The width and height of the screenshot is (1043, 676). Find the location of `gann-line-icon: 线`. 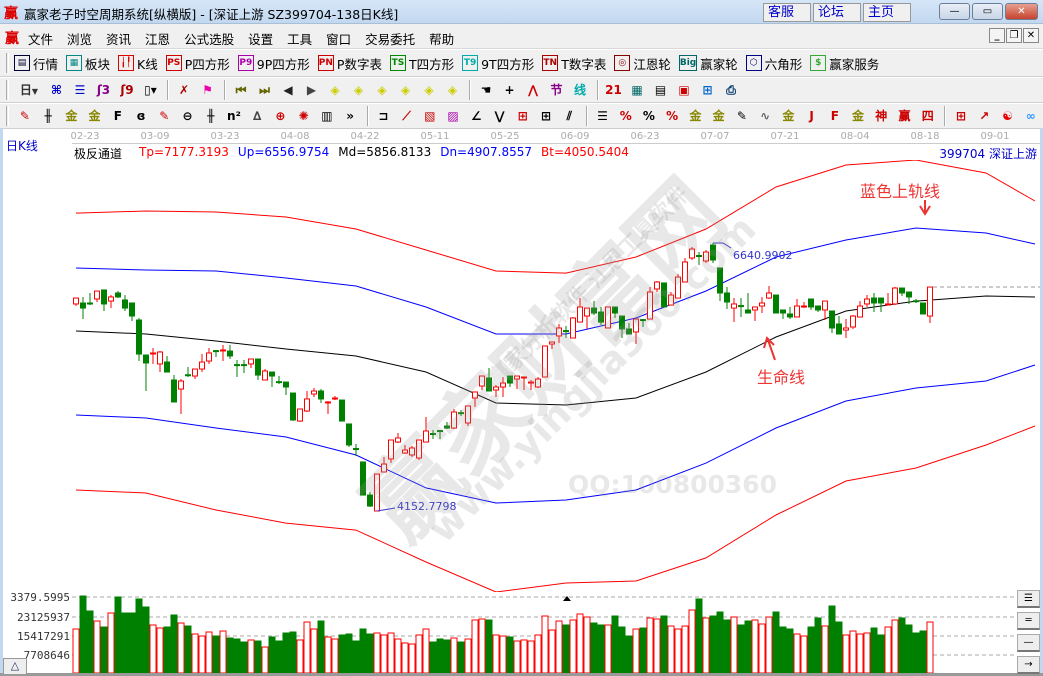

gann-line-icon: 线 is located at coordinates (579, 90).